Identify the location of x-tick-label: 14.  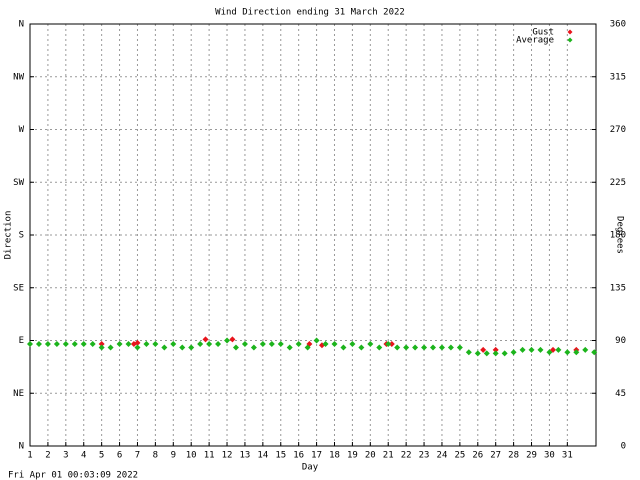
(262, 456).